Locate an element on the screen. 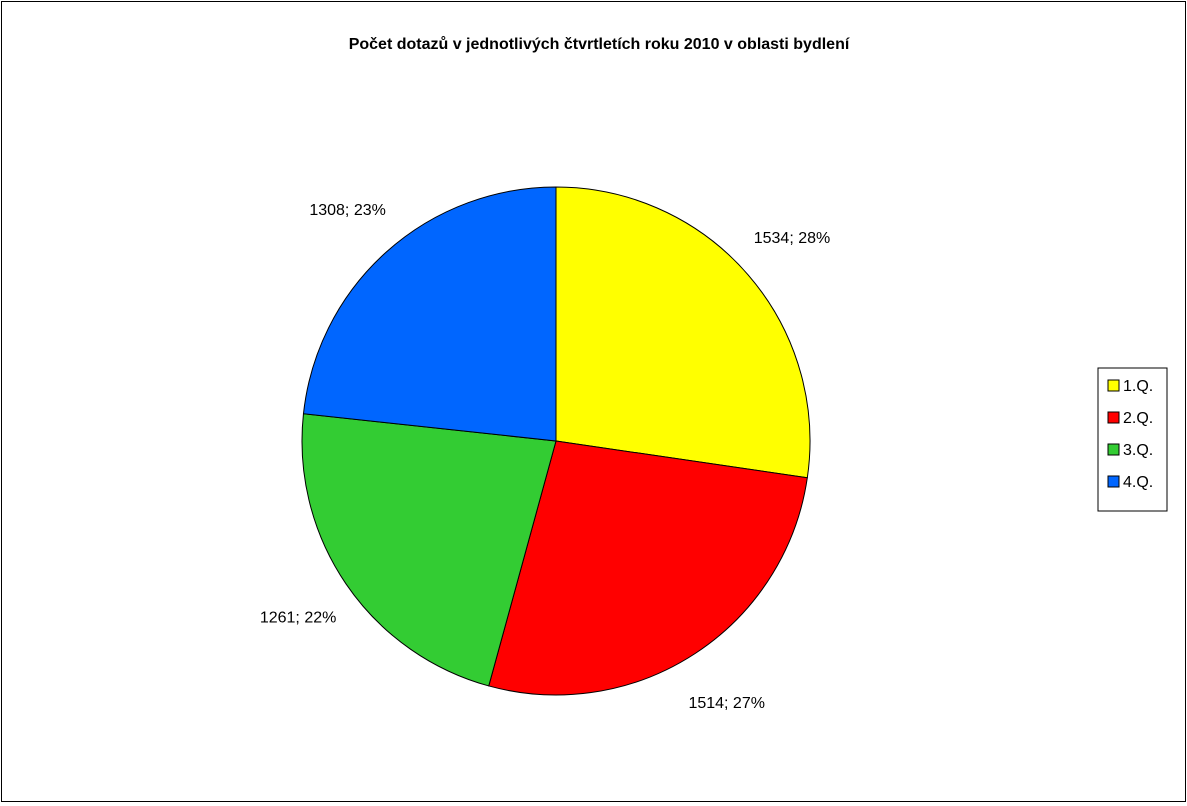 The height and width of the screenshot is (806, 1187). pie-data-label-3: 1261; 22% is located at coordinates (298, 618).